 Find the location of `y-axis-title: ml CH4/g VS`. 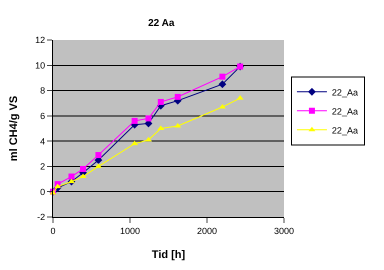

y-axis-title: ml CH4/g VS is located at coordinates (14, 129).